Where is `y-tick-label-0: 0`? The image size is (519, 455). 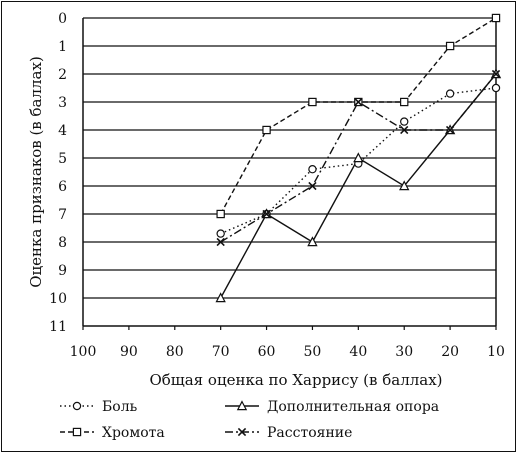 y-tick-label-0: 0 is located at coordinates (62, 19).